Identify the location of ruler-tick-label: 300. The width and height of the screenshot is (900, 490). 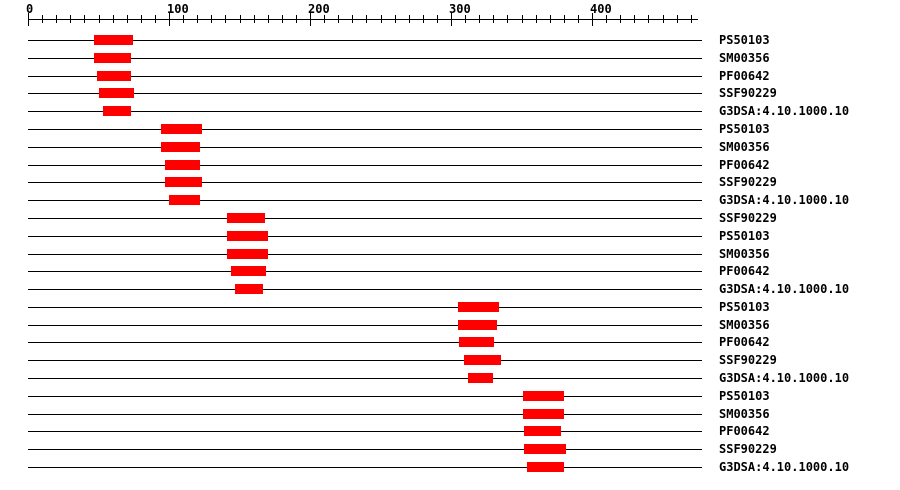
(460, 9).